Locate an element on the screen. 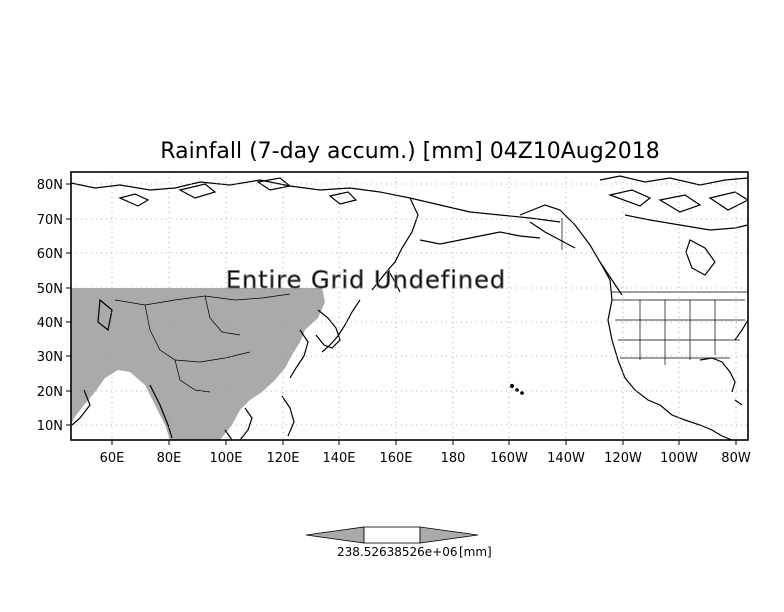  lat-label-40n: 40N is located at coordinates (50, 323).